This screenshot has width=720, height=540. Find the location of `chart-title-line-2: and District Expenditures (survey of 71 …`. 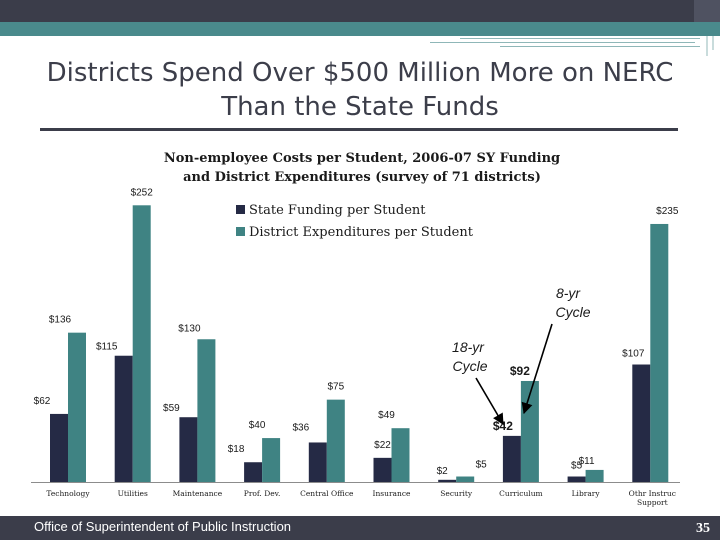

chart-title-line-2: and District Expenditures (survey of 71 … is located at coordinates (362, 177).